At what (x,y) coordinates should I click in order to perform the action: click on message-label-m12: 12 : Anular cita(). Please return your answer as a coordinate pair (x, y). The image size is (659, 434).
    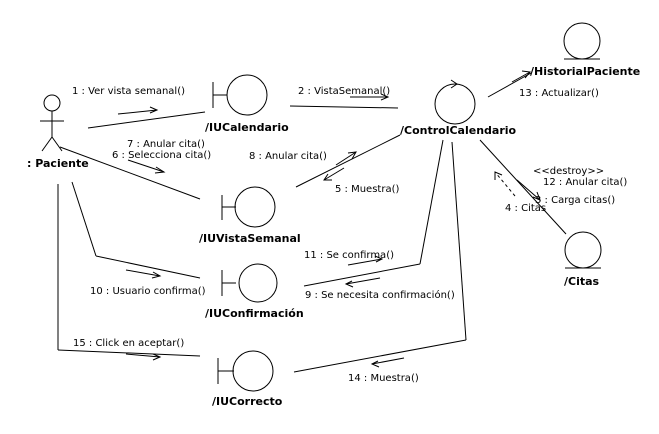
    Looking at the image, I should click on (585, 182).